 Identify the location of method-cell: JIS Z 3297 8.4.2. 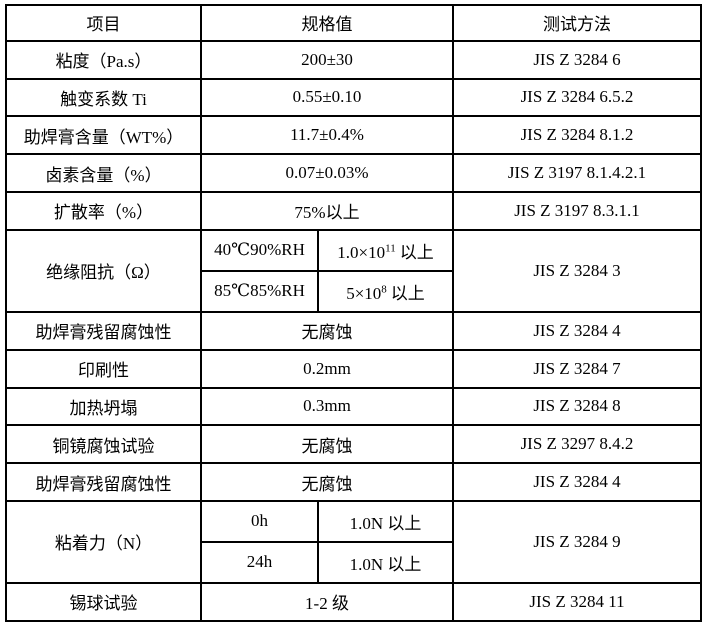
(577, 444).